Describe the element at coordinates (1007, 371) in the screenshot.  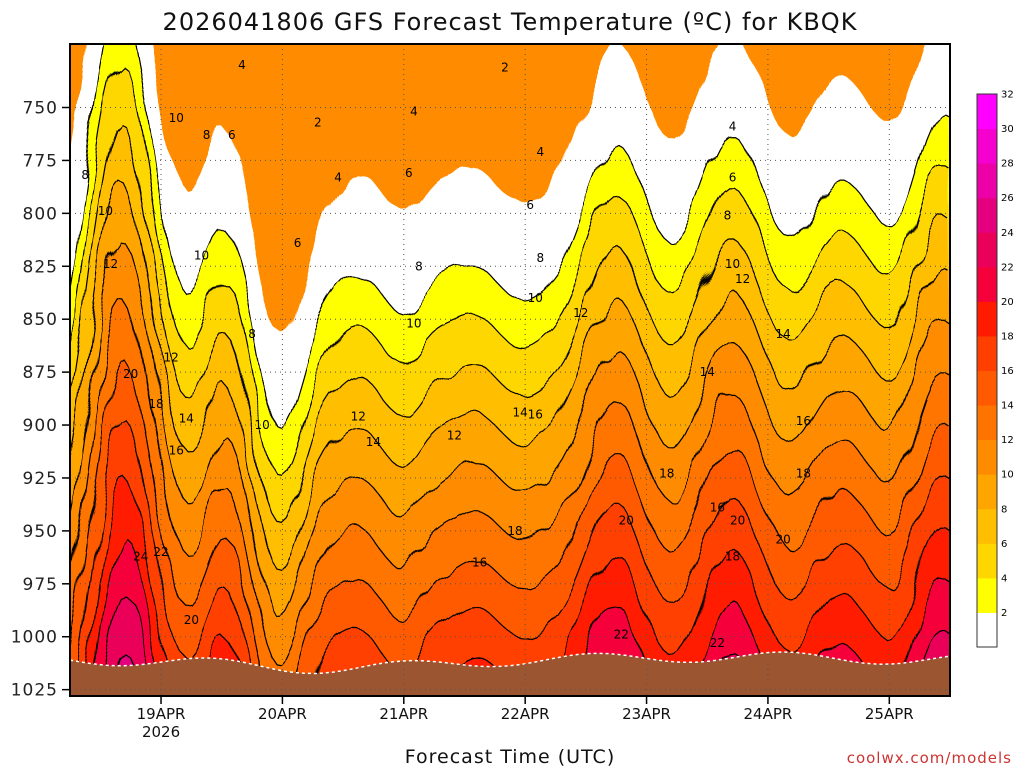
I see `colorbar-tick-label: 16` at that location.